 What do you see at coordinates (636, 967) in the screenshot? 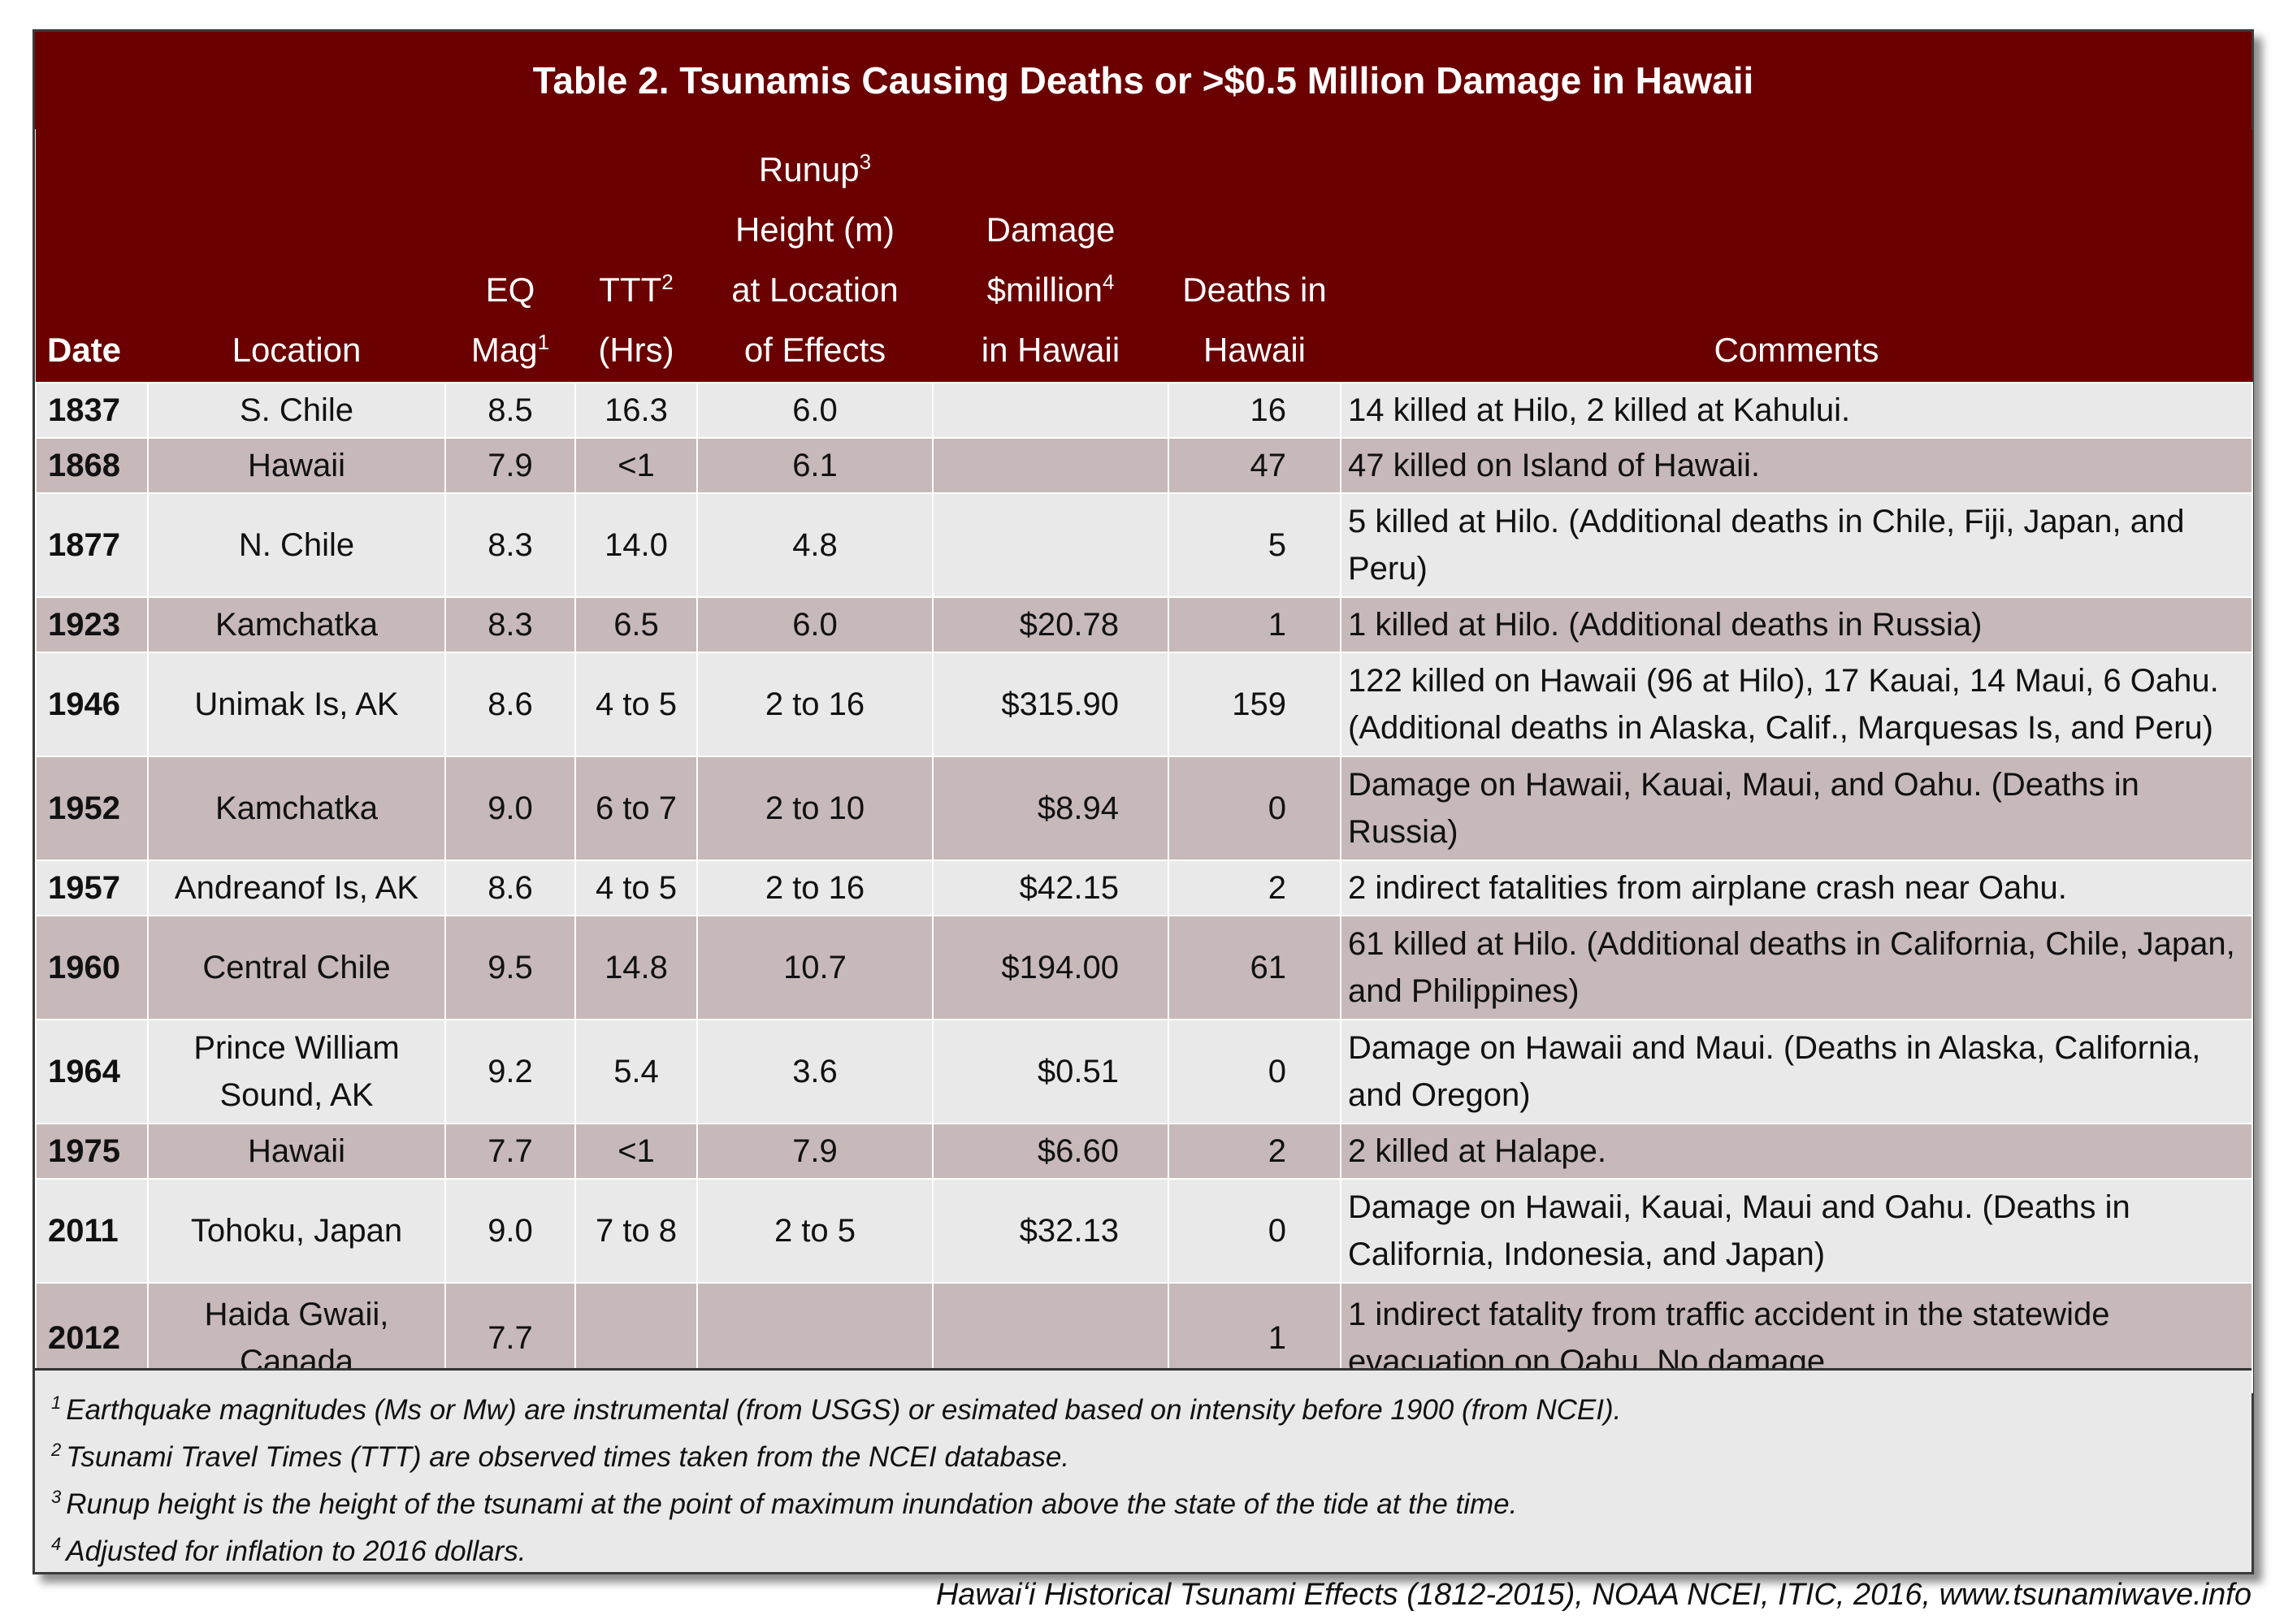
I see `cell-ttt: 14.8` at bounding box center [636, 967].